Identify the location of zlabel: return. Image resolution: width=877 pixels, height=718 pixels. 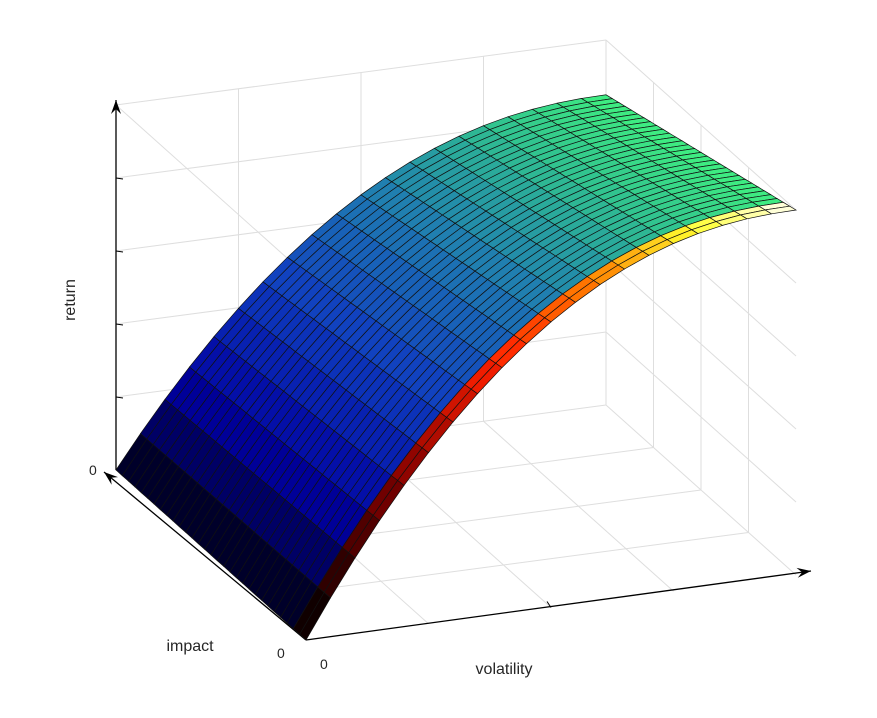
(70, 300).